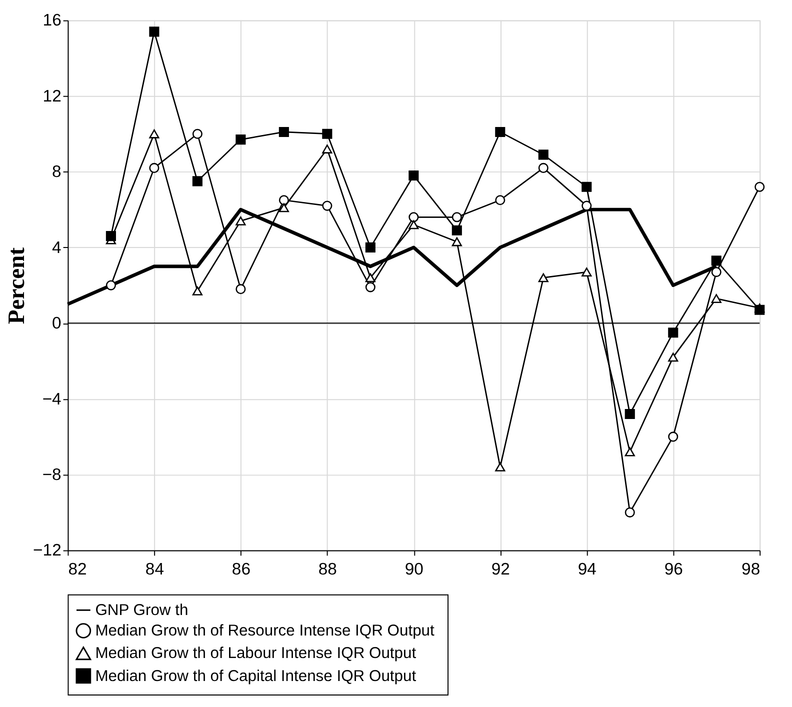 This screenshot has width=792, height=707. I want to click on y-tick-label: −12, so click(47, 550).